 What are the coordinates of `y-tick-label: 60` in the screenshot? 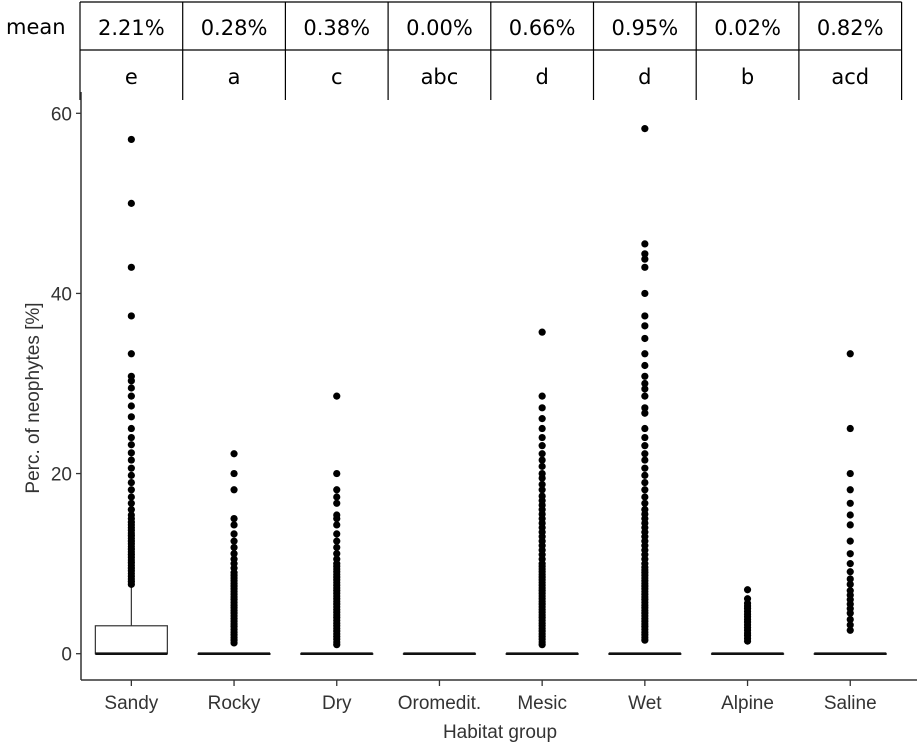 It's located at (61, 114).